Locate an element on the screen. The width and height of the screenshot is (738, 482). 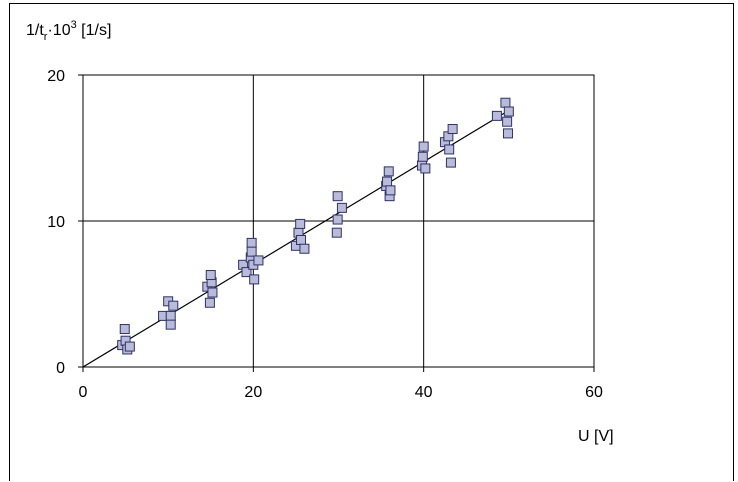
x-tick-label-1: 20 is located at coordinates (253, 392).